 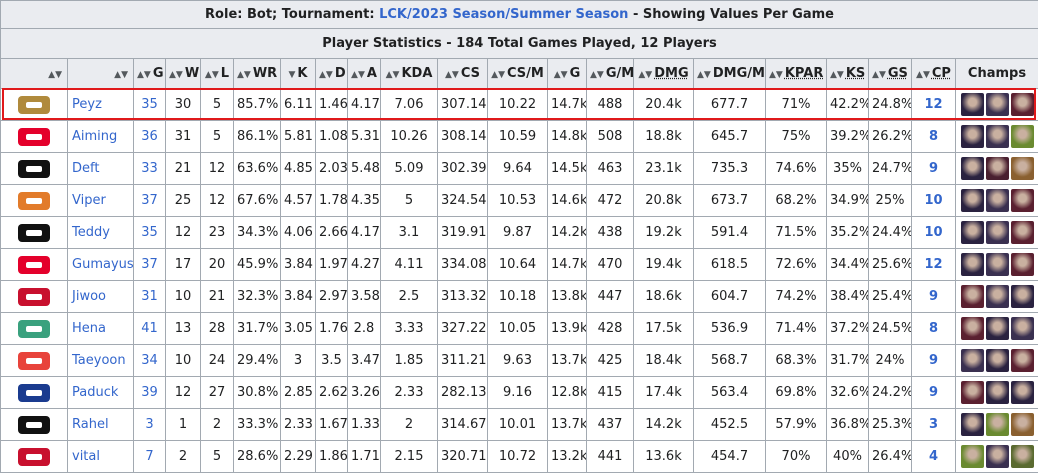 I want to click on player-link: Jiwoo, so click(x=89, y=296).